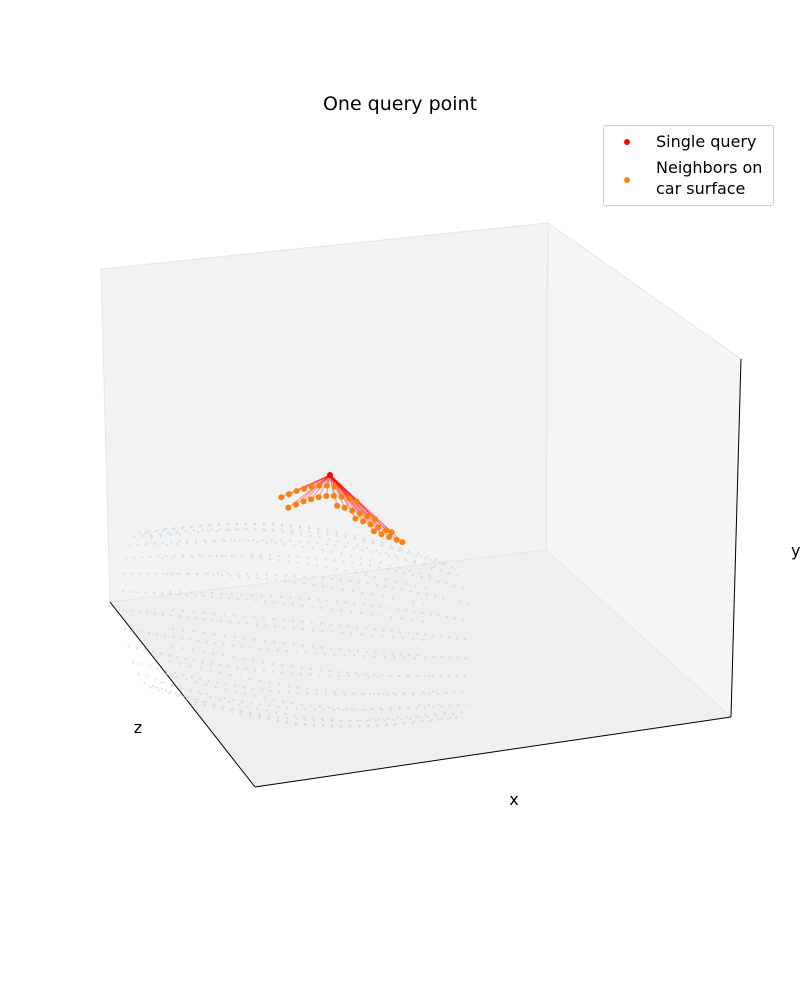 Image resolution: width=800 pixels, height=1000 pixels. I want to click on legend-label-single-query: Single query, so click(706, 141).